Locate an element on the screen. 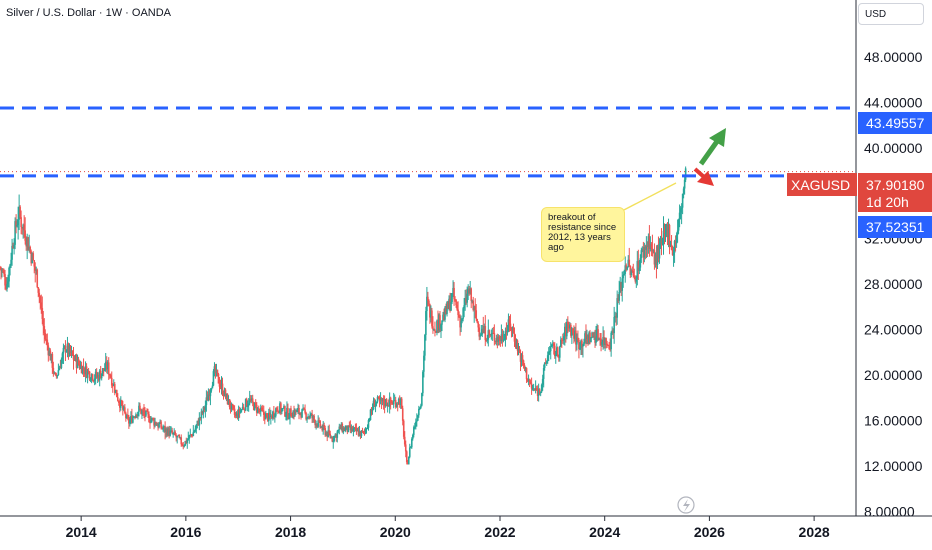 The width and height of the screenshot is (932, 550). x-tick-label: 2018 is located at coordinates (290, 532).